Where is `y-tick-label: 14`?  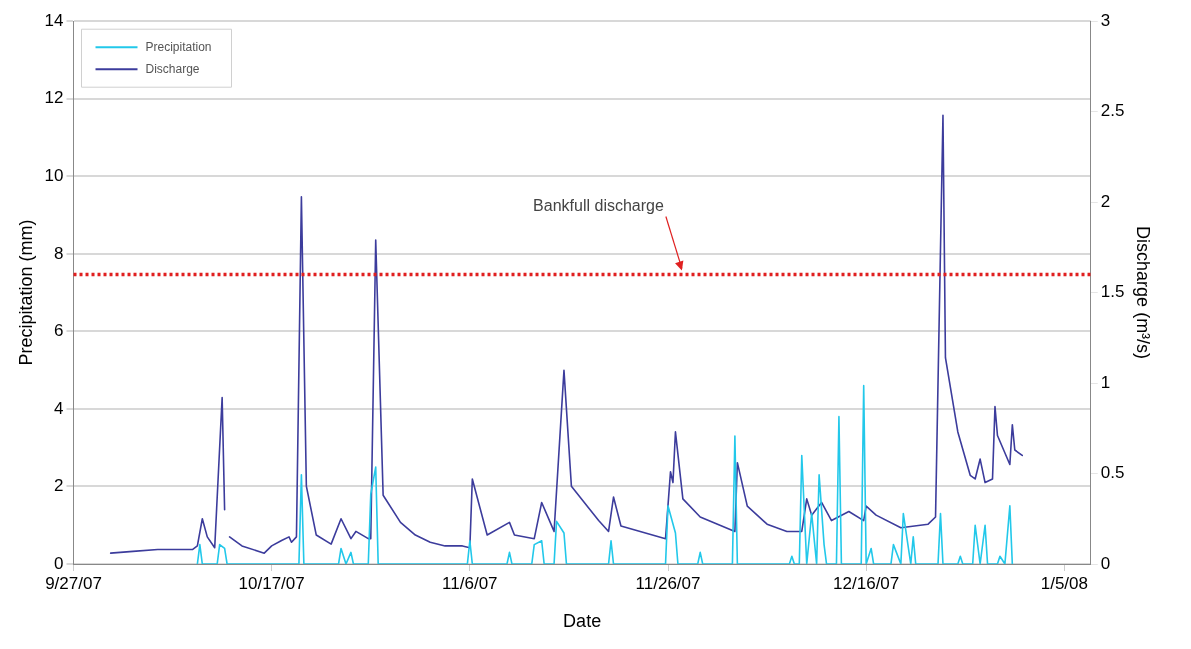 y-tick-label: 14 is located at coordinates (54, 20).